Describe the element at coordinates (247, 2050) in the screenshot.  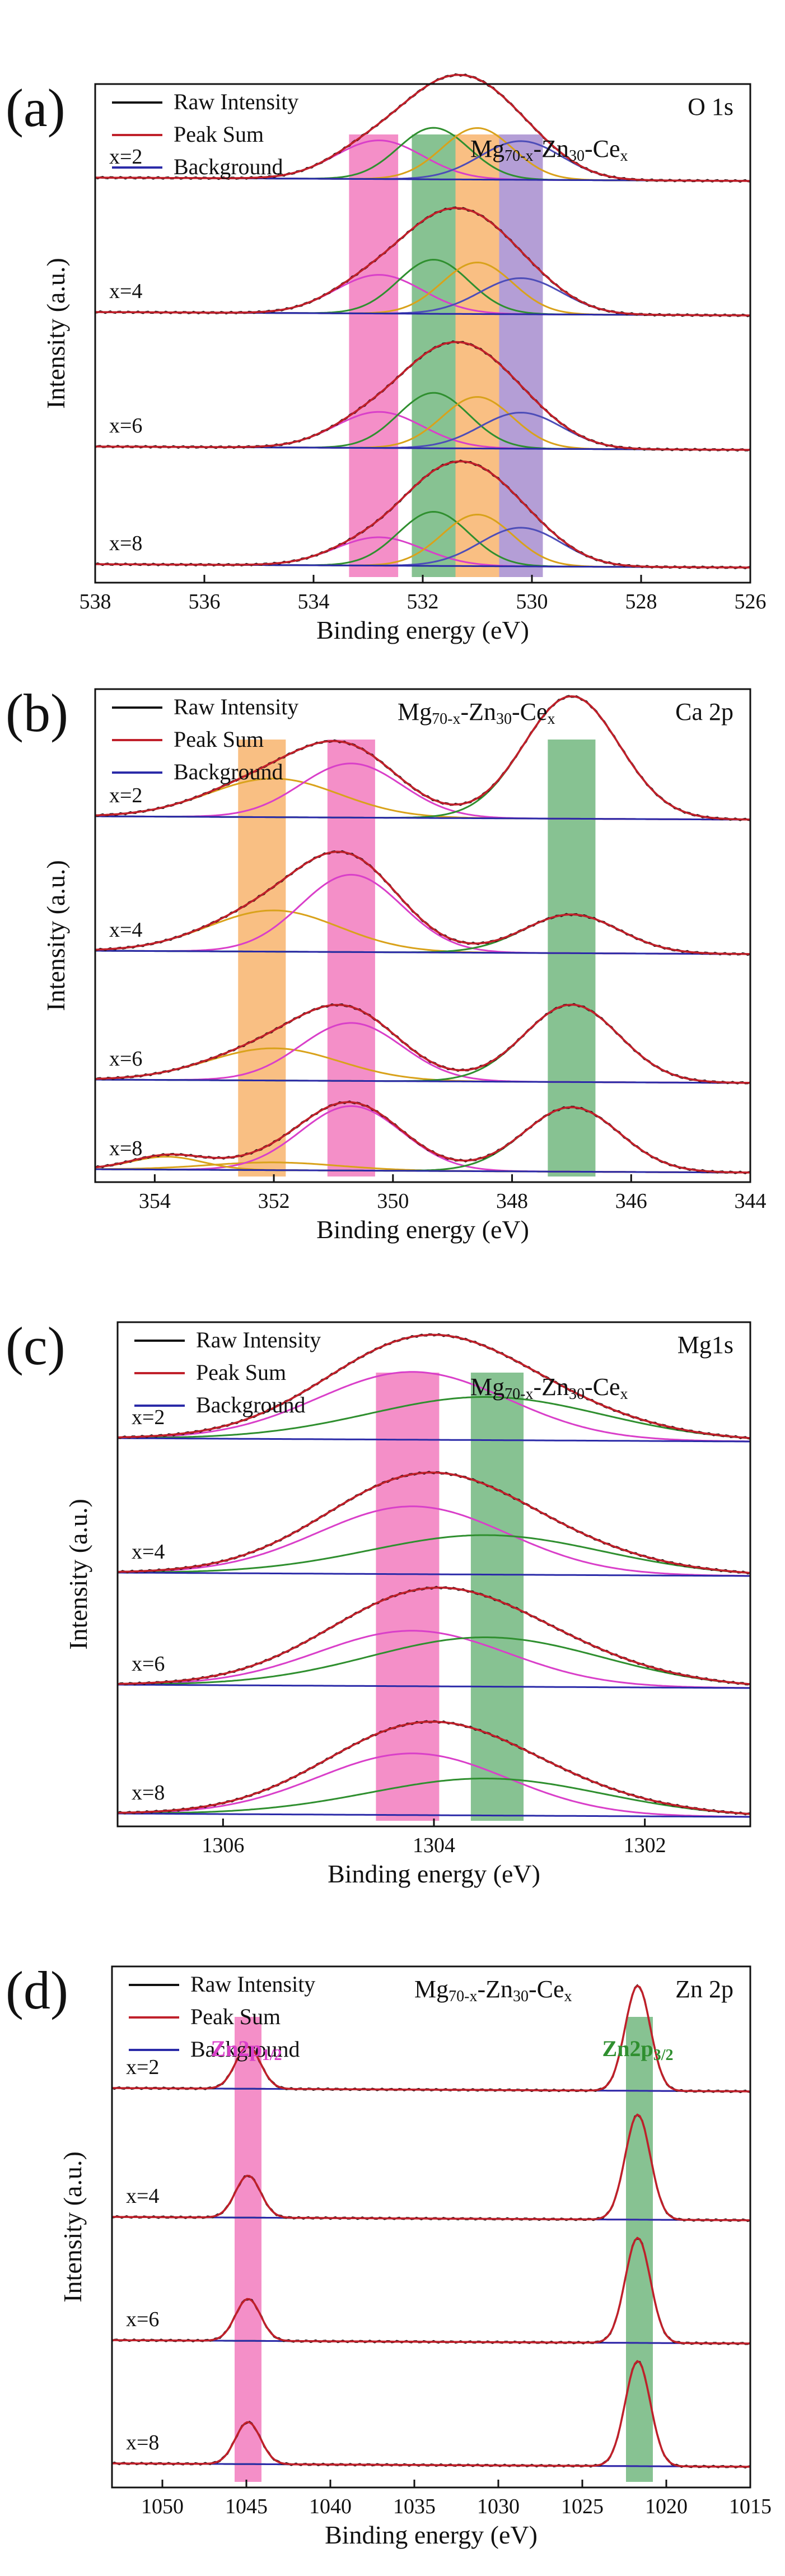
I see `peak-label: Zn2p1/2` at that location.